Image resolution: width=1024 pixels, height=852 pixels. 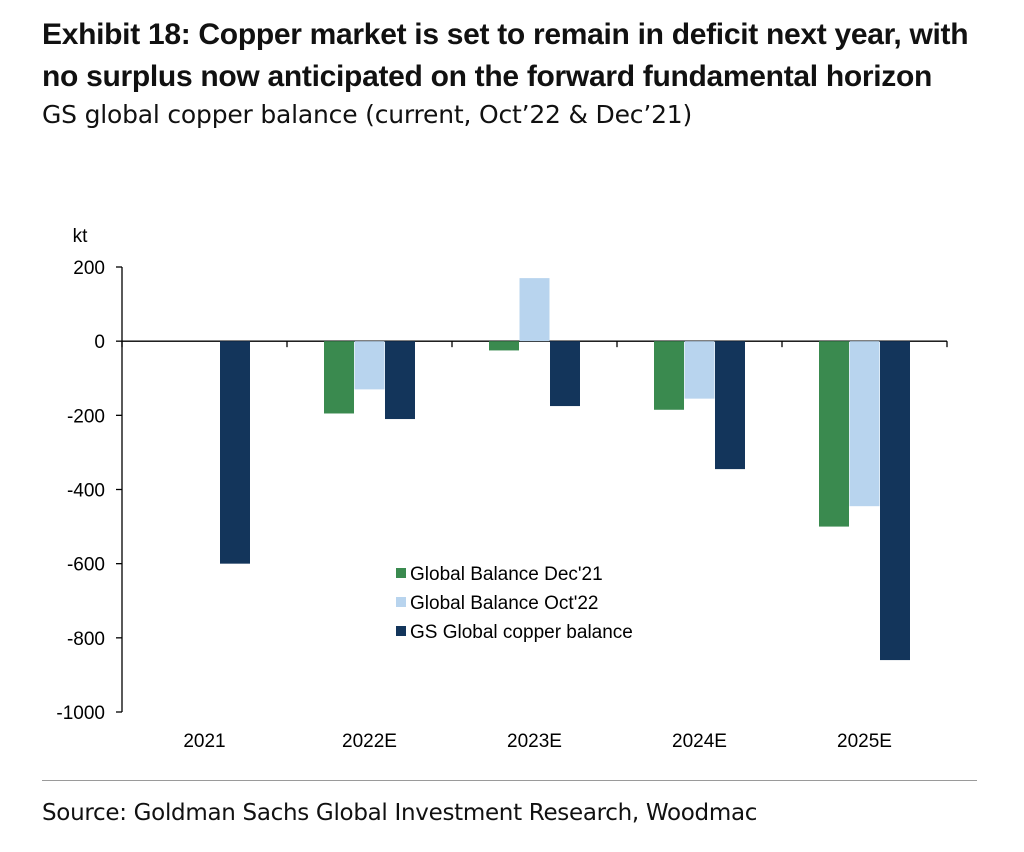 What do you see at coordinates (86, 491) in the screenshot?
I see `y-tick-label: -400` at bounding box center [86, 491].